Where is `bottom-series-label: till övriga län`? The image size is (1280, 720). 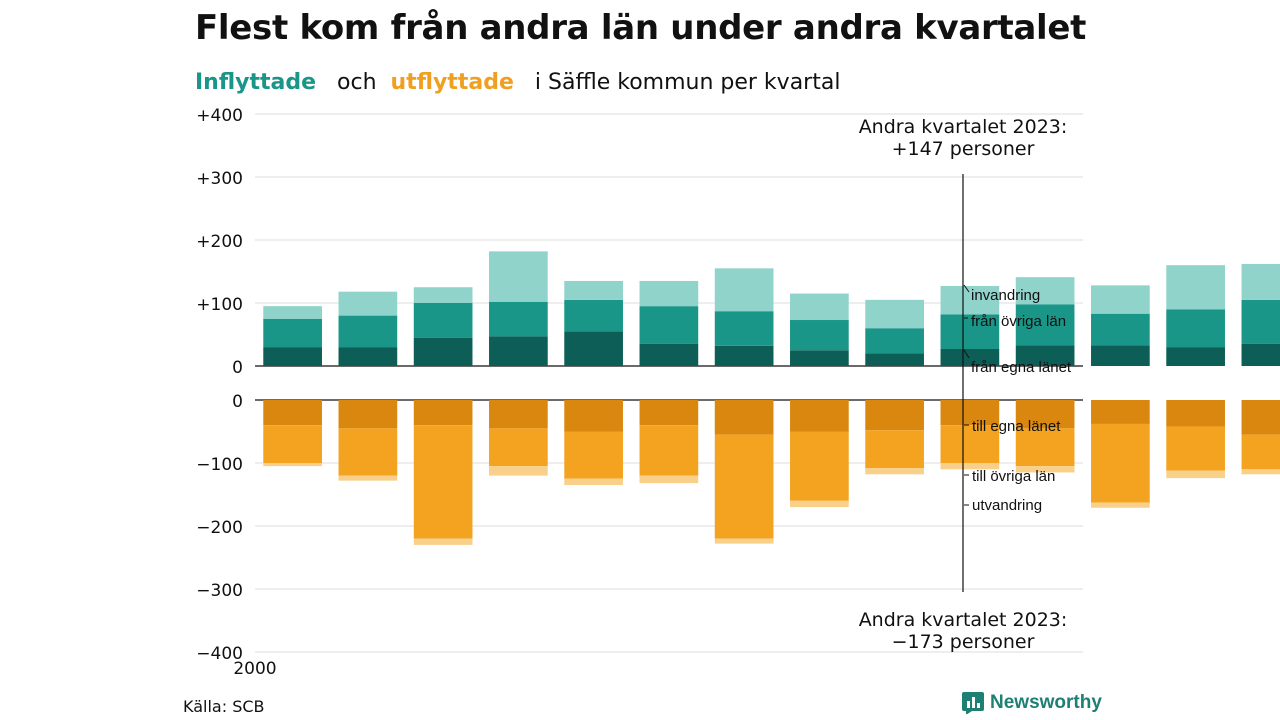 bottom-series-label: till övriga län is located at coordinates (1013, 476).